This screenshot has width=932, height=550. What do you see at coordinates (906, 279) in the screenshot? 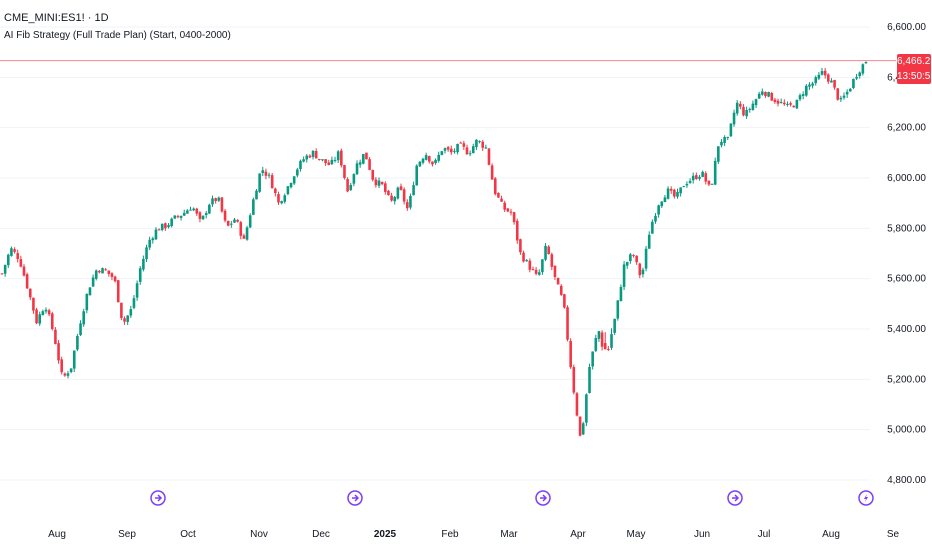
I see `y-tick-label: 5,600.00` at bounding box center [906, 279].